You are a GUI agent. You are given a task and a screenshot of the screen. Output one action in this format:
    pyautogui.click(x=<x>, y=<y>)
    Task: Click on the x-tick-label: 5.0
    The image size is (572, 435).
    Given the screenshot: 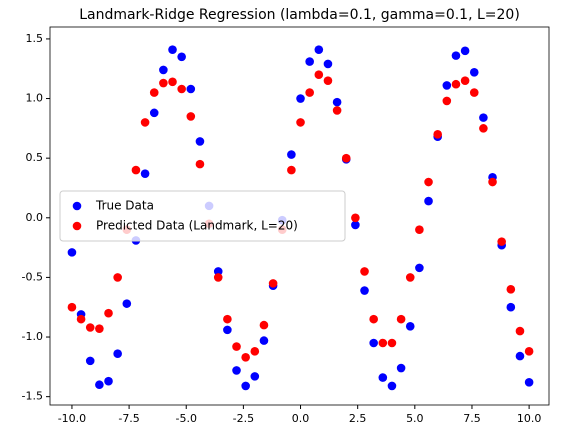 What is the action you would take?
    pyautogui.click(x=415, y=418)
    